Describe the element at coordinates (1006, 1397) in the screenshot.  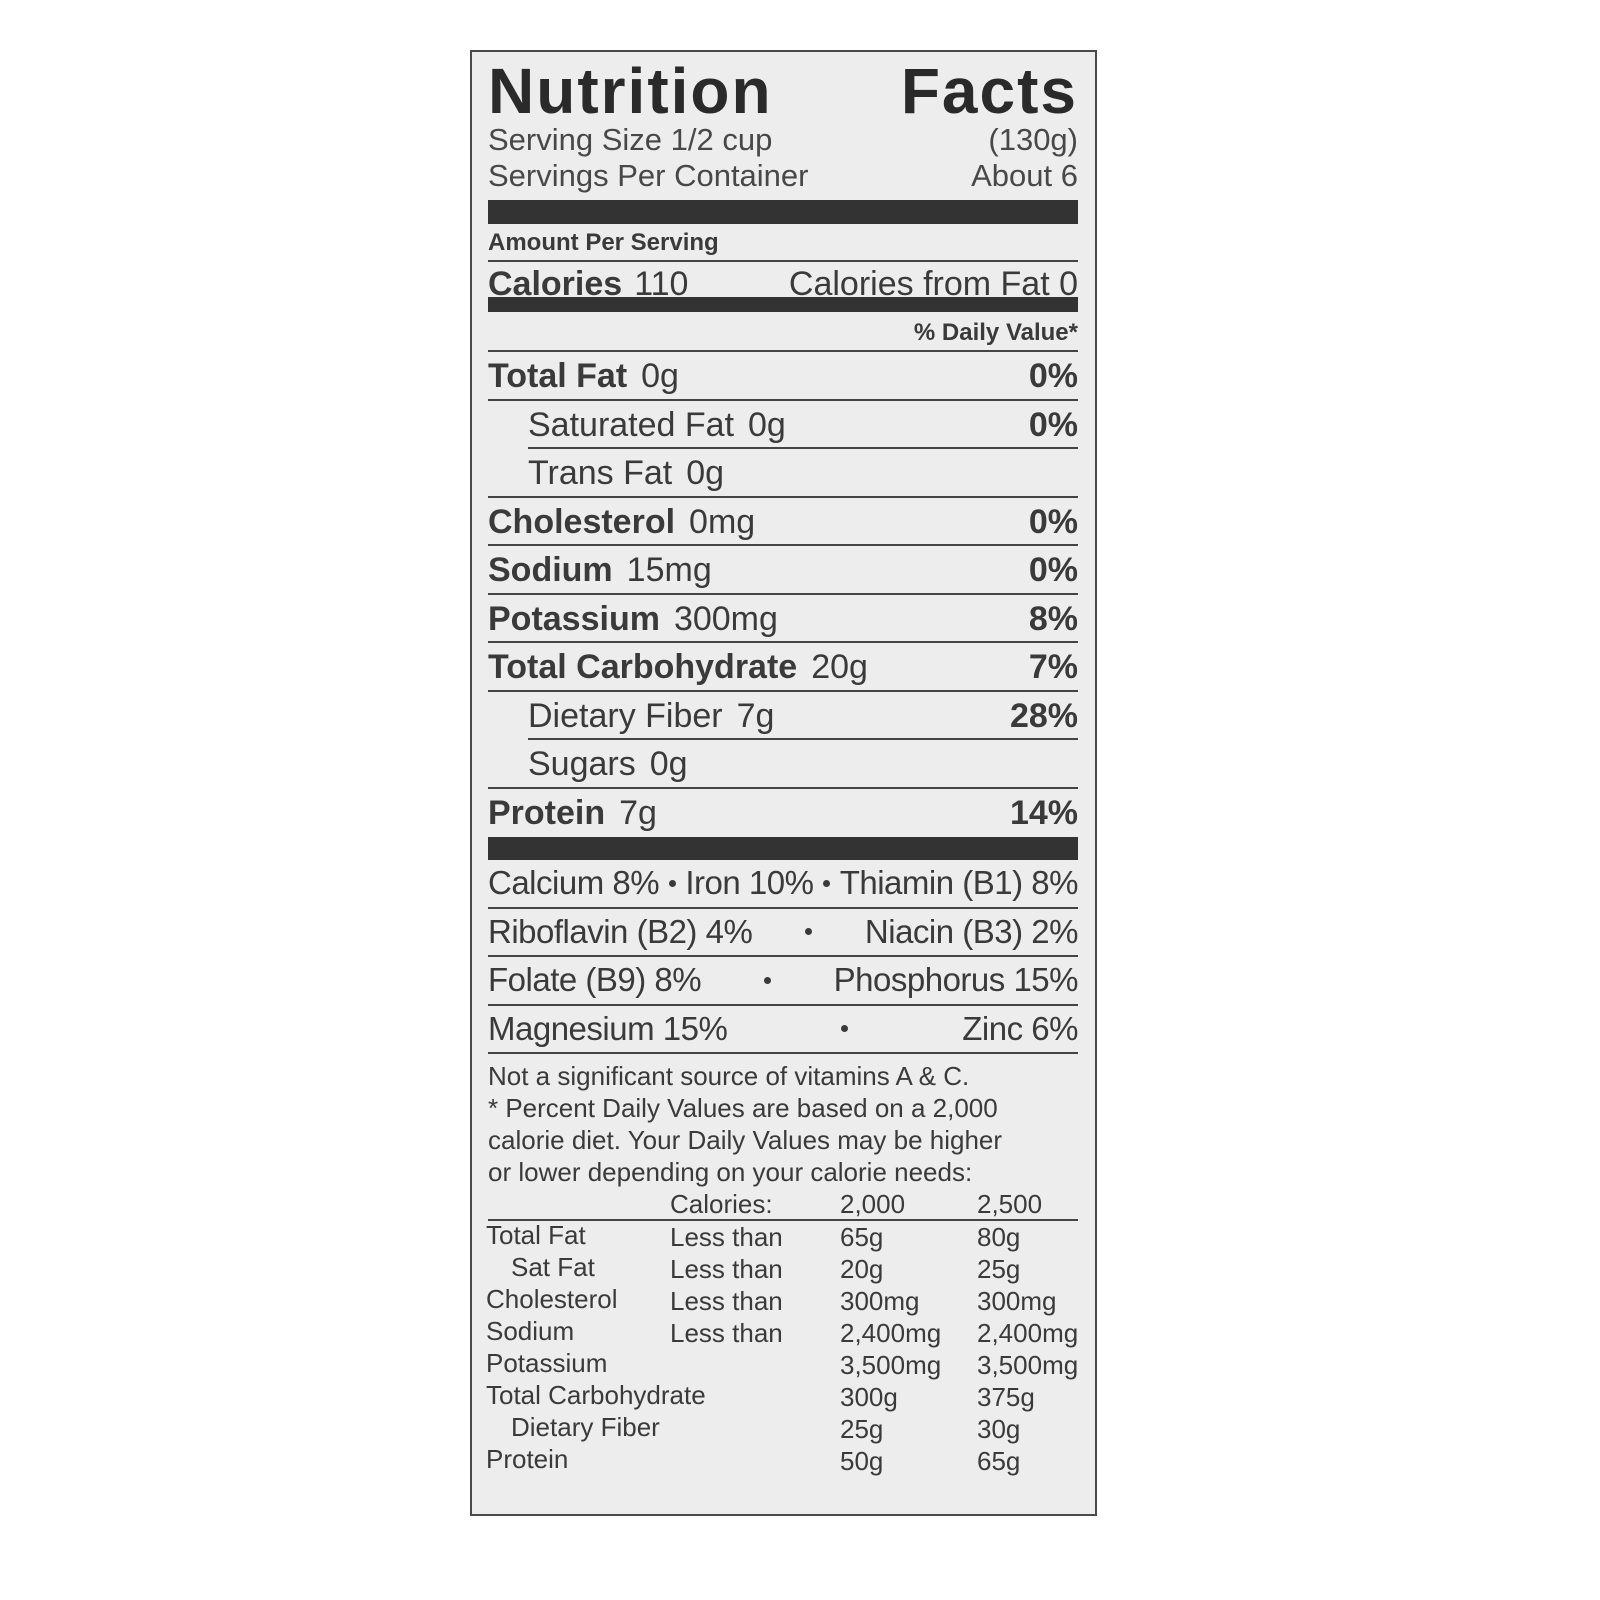
I see `reference-value: 375g` at that location.